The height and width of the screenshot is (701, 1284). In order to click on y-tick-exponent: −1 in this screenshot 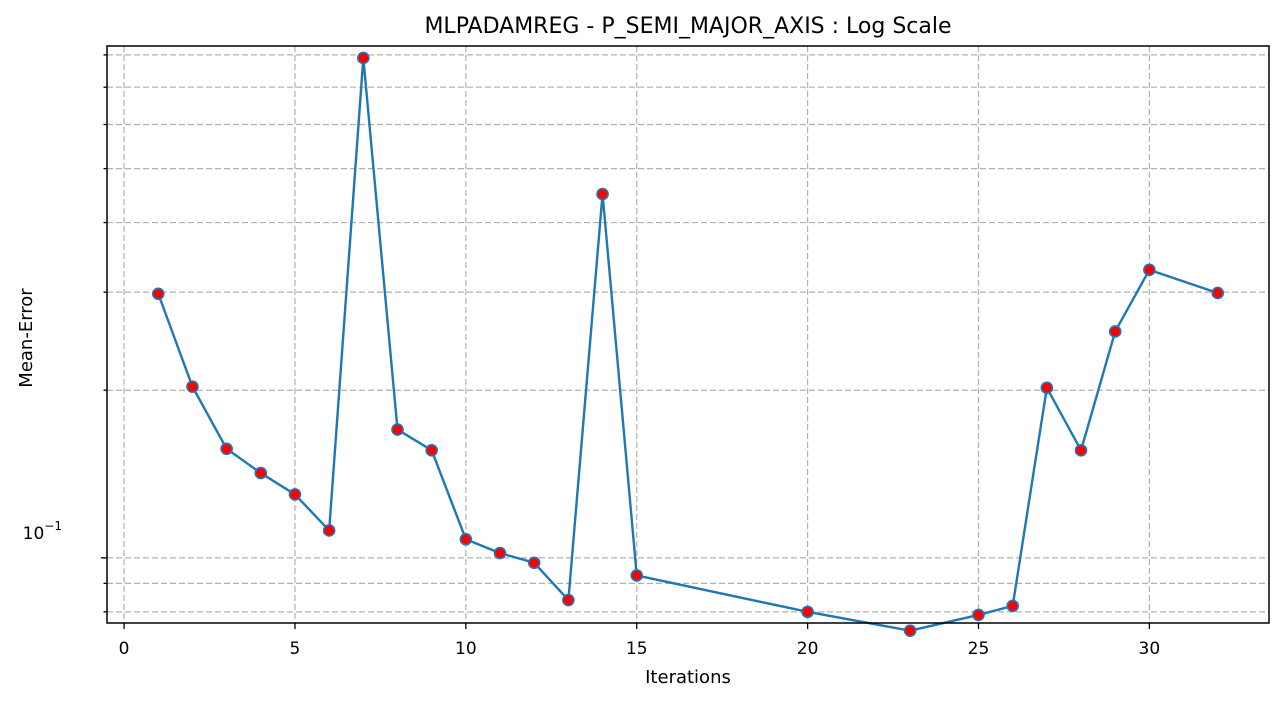, I will do `click(53, 526)`.